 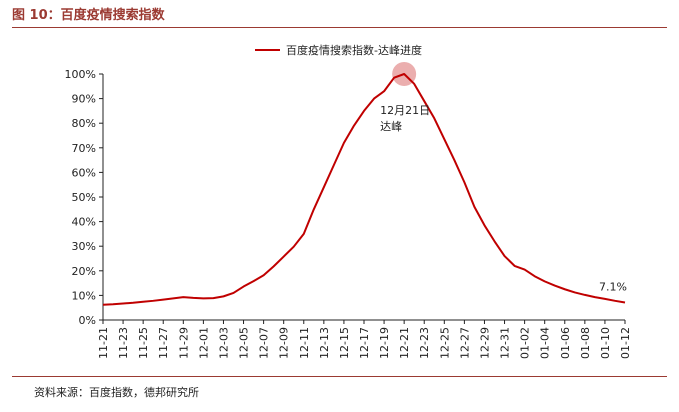 I want to click on y-tick-label: 30%, so click(x=84, y=246).